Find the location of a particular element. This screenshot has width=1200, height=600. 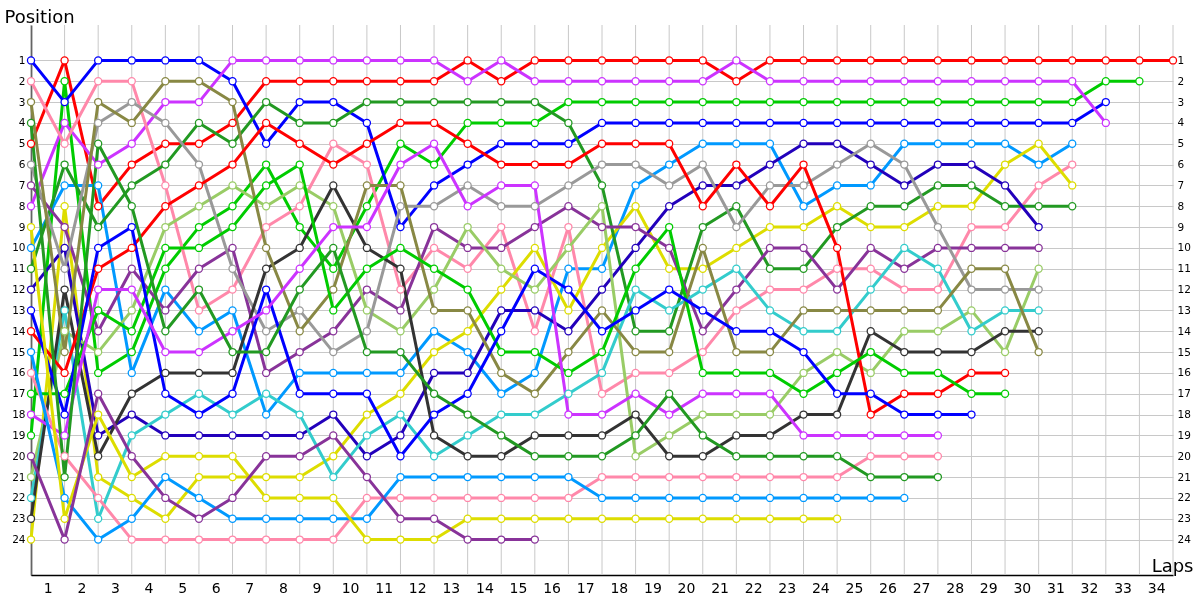

y-tick-label: 14 is located at coordinates (19, 330).